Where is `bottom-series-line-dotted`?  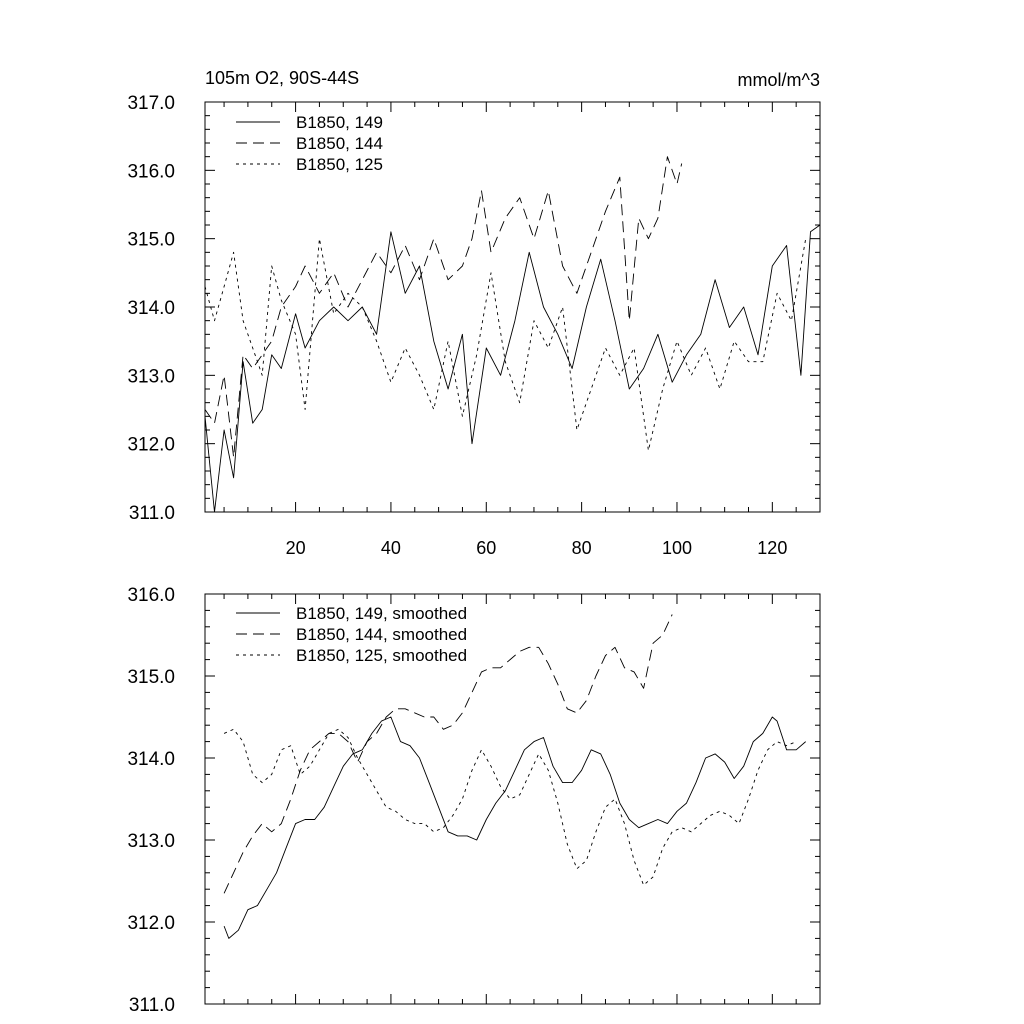
bottom-series-line-dotted is located at coordinates (510, 807).